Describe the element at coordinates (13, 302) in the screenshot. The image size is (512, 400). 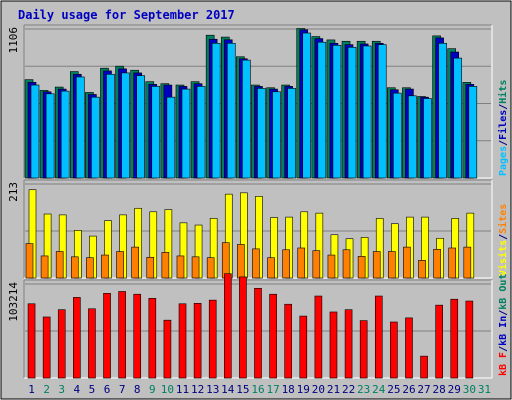
I see `panel-kbf-ymax-label: 103214` at that location.